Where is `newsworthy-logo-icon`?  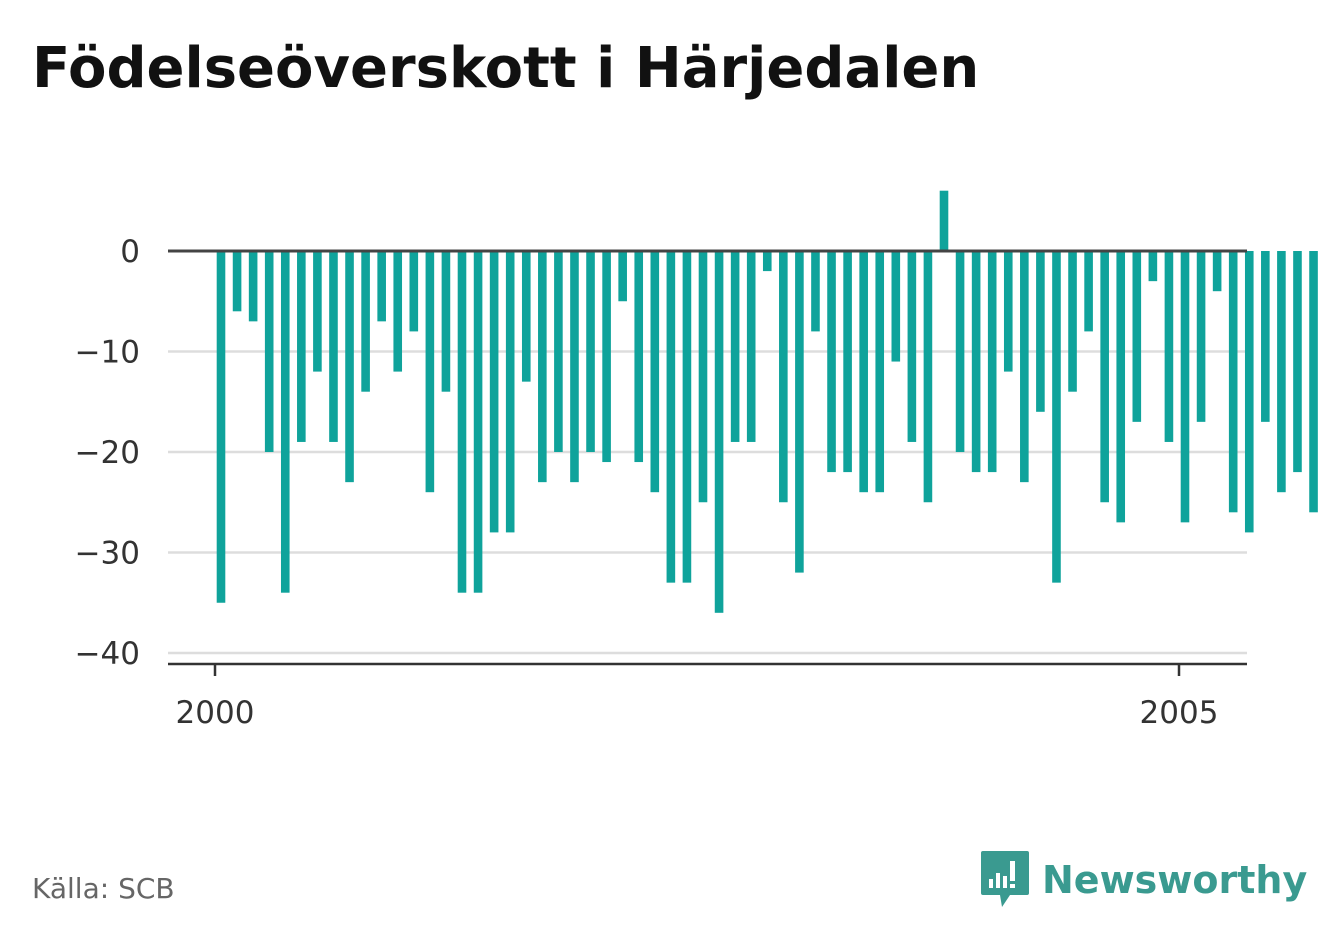 newsworthy-logo-icon is located at coordinates (1005, 879).